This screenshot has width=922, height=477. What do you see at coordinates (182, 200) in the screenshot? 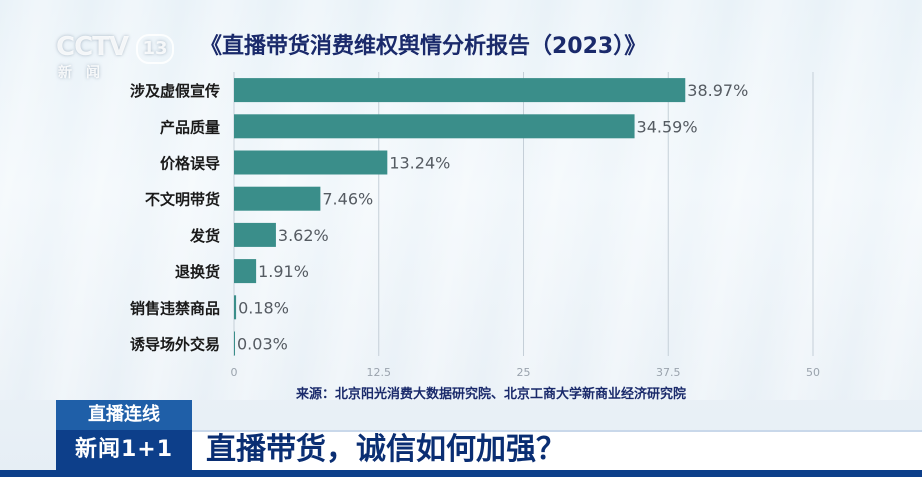
I see `category-label: 不文明带货` at bounding box center [182, 200].